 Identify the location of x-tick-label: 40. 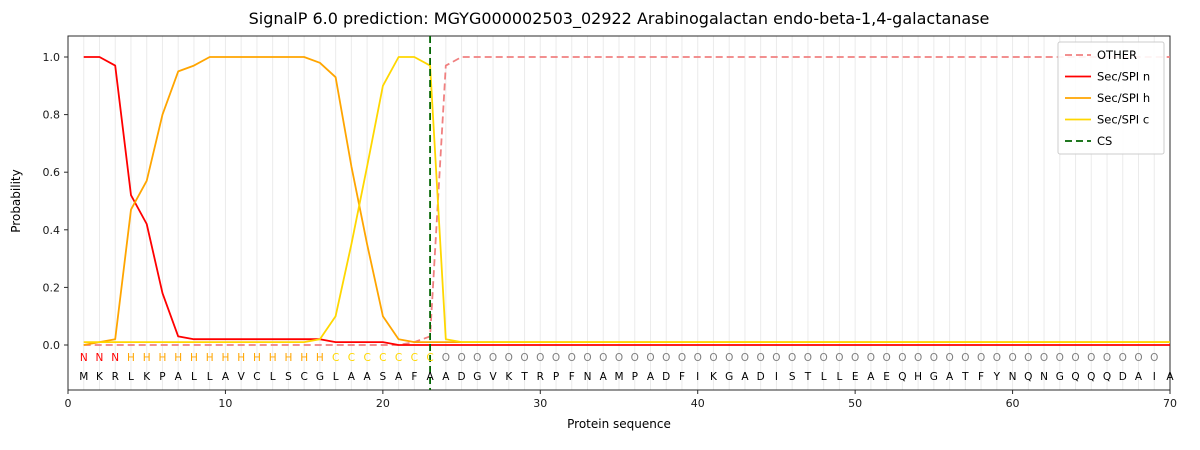
(698, 403).